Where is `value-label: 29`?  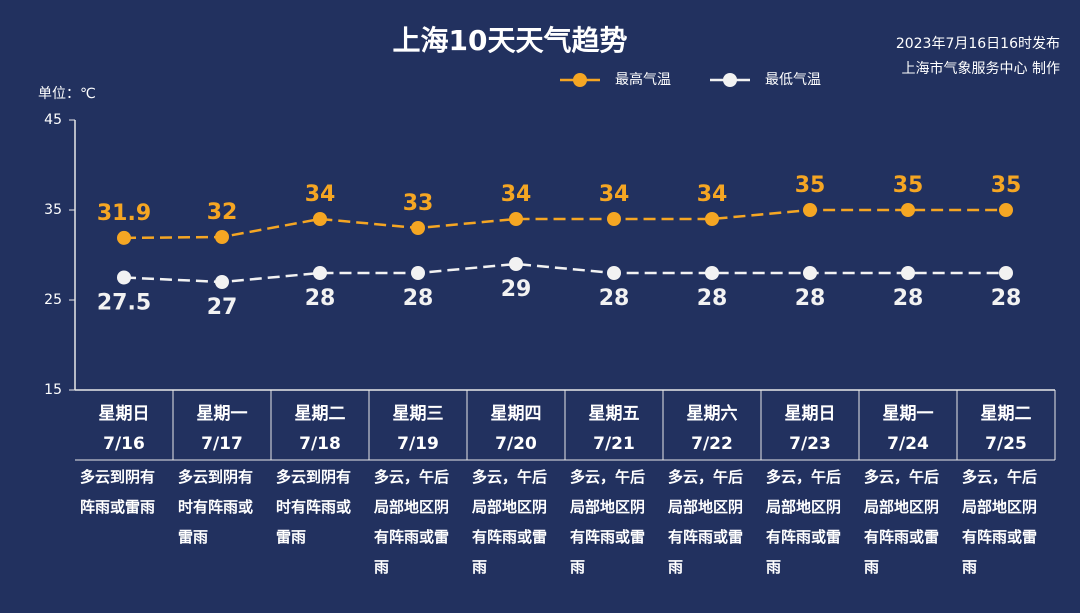
value-label: 29 is located at coordinates (516, 289).